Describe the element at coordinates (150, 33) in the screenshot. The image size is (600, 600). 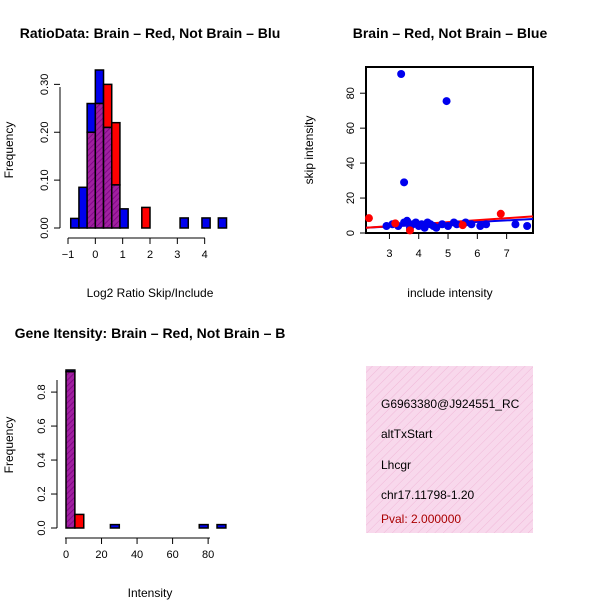
I see `ratio-title: RatioData: Brain – Red, Not Brain – Blu` at that location.